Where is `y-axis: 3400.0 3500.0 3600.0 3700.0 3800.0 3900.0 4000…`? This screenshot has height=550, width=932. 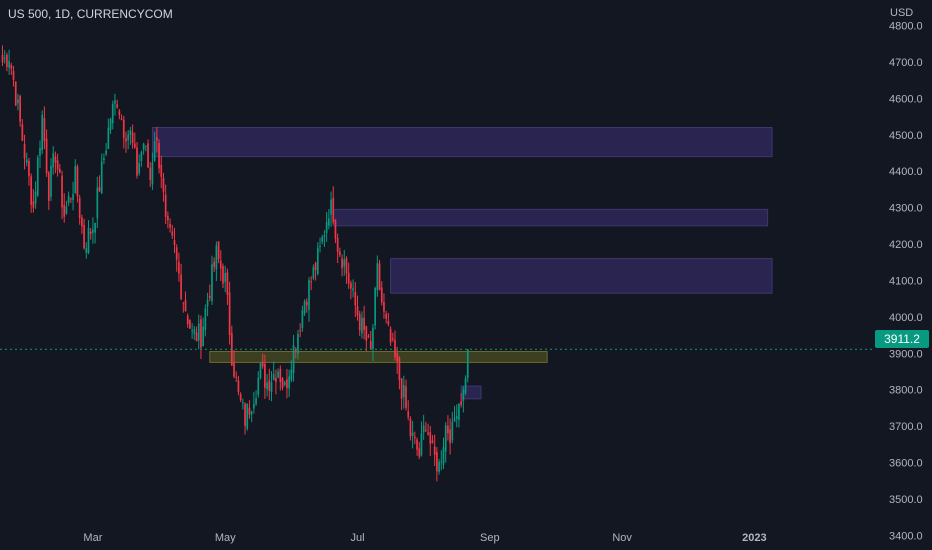 y-axis: 3400.0 3500.0 3600.0 3700.0 3800.0 3900.0 4000… is located at coordinates (906, 281).